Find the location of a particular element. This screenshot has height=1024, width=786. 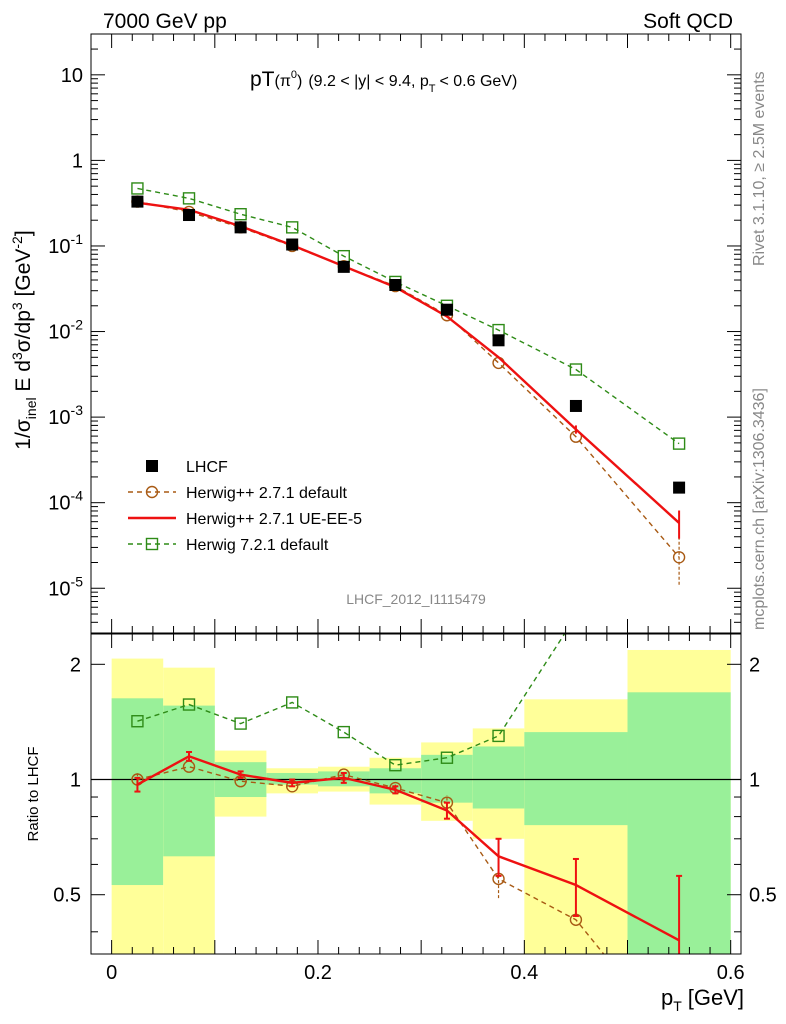

xlabel-main: p is located at coordinates (667, 997).